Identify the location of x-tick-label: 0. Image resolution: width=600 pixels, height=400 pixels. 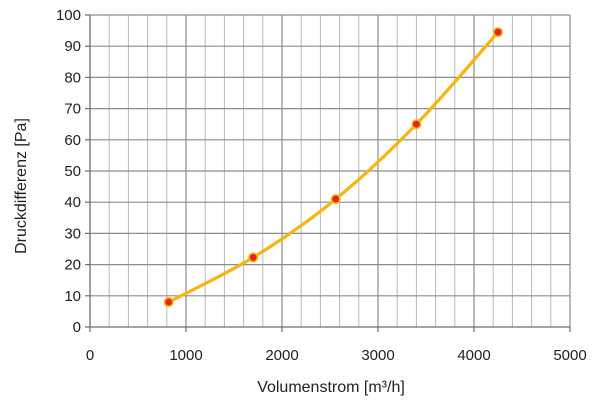
(90, 355).